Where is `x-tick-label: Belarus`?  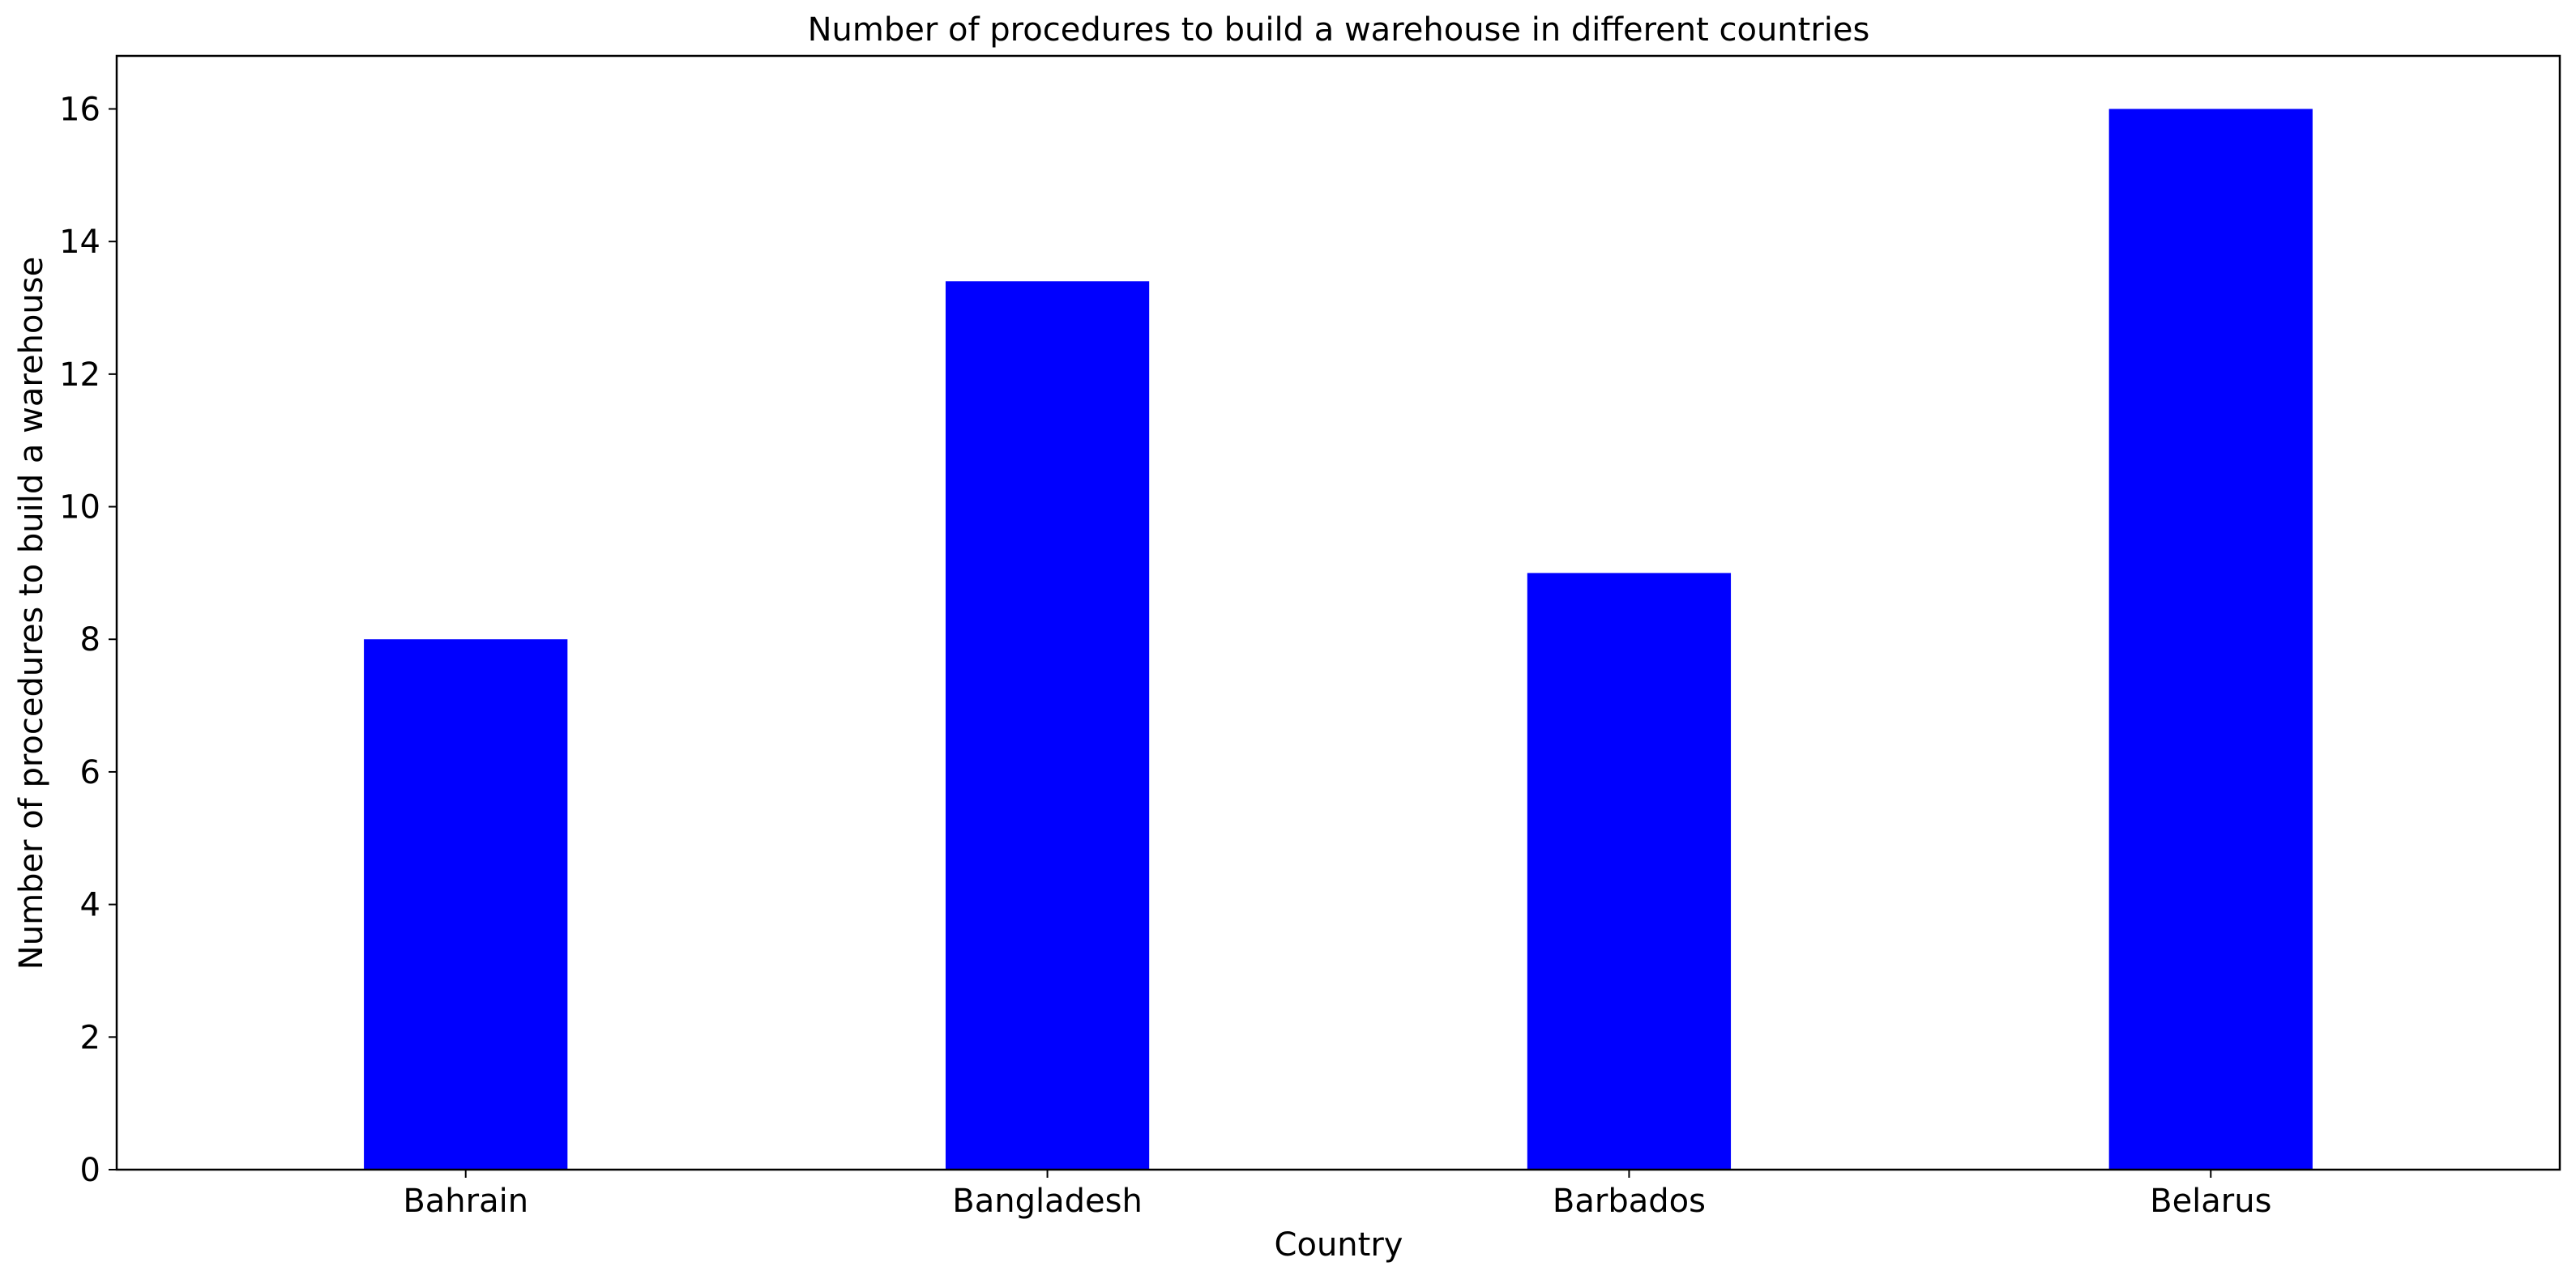
x-tick-label: Belarus is located at coordinates (2210, 1201).